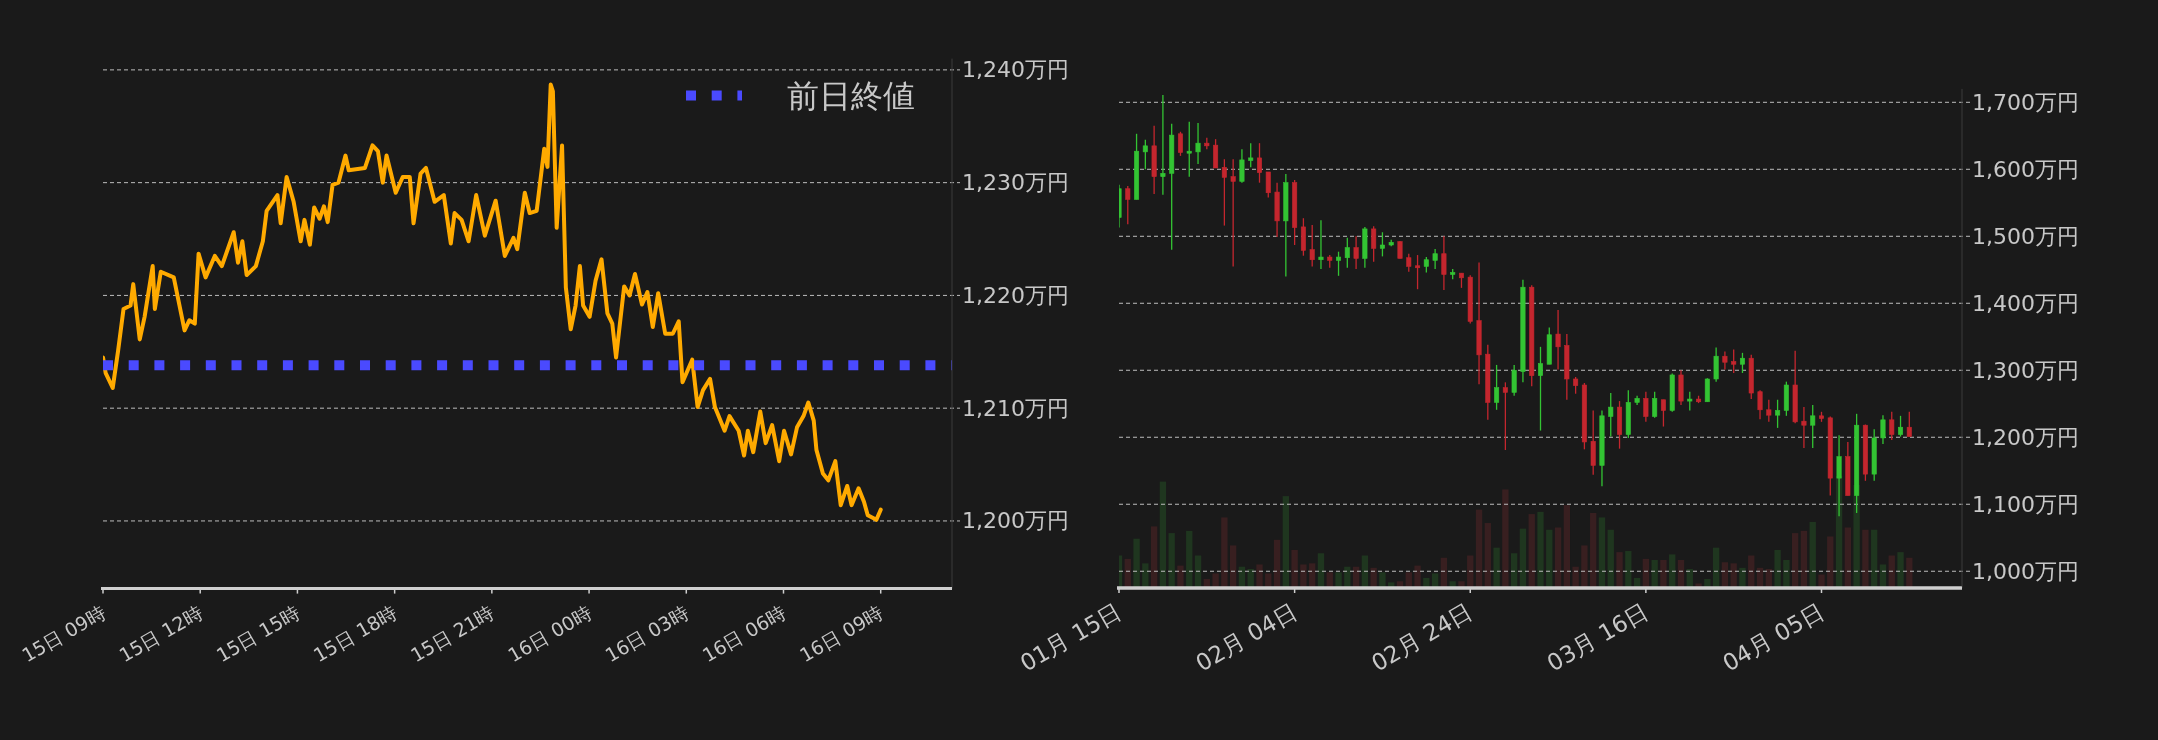 This screenshot has width=2158, height=740. Describe the element at coordinates (2025, 504) in the screenshot. I see `y-tick-label: 1,100万円` at that location.